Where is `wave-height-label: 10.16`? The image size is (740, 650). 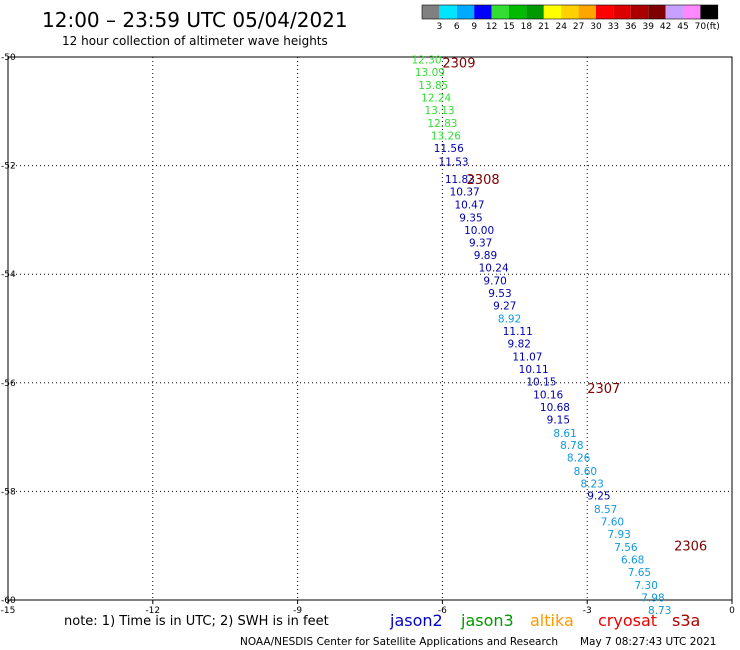 wave-height-label: 10.16 is located at coordinates (548, 396).